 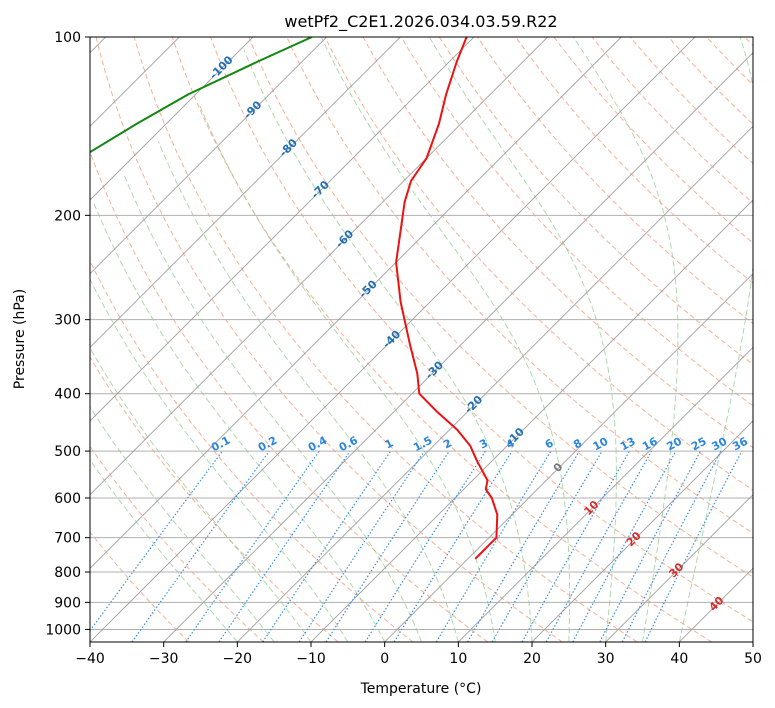 I want to click on y-tick-label: 200, so click(x=67, y=216).